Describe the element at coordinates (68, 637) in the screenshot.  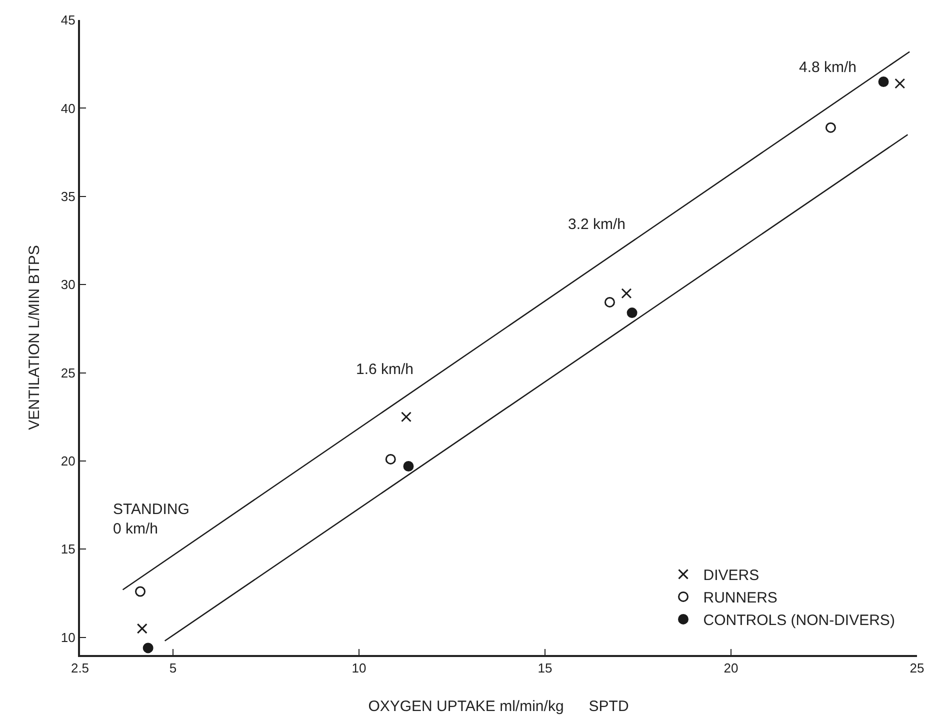
I see `y-tick-label: 10` at that location.